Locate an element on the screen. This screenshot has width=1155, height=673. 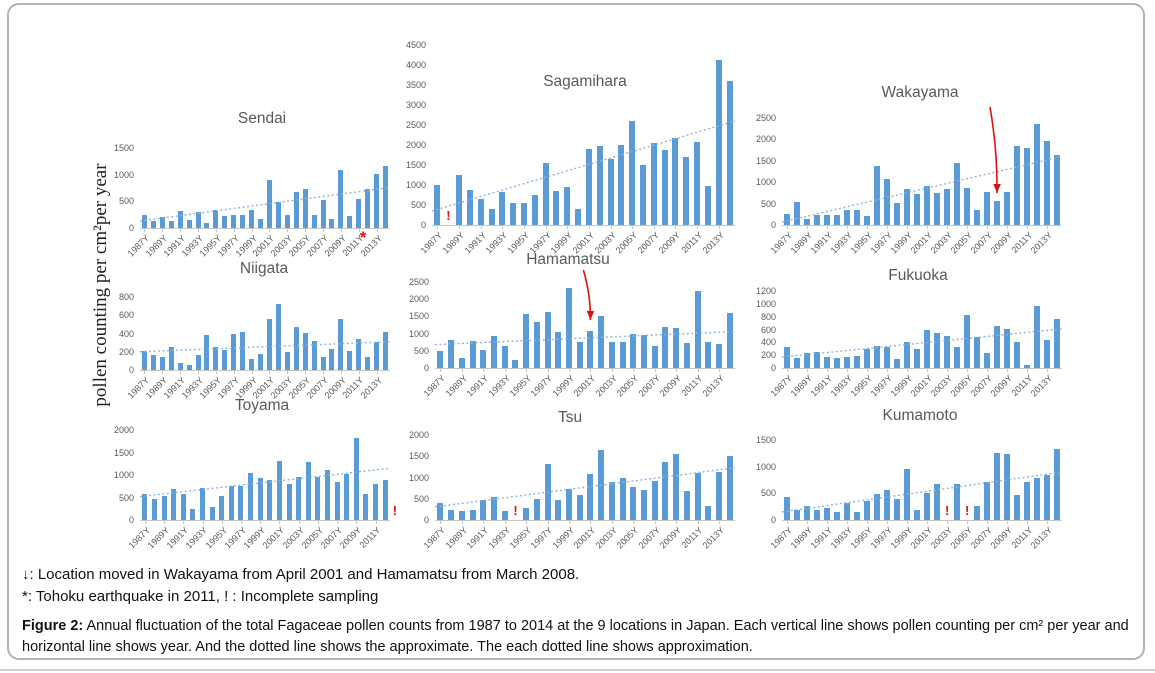
chart-title-sagamihara: Sagamihara is located at coordinates (585, 81).